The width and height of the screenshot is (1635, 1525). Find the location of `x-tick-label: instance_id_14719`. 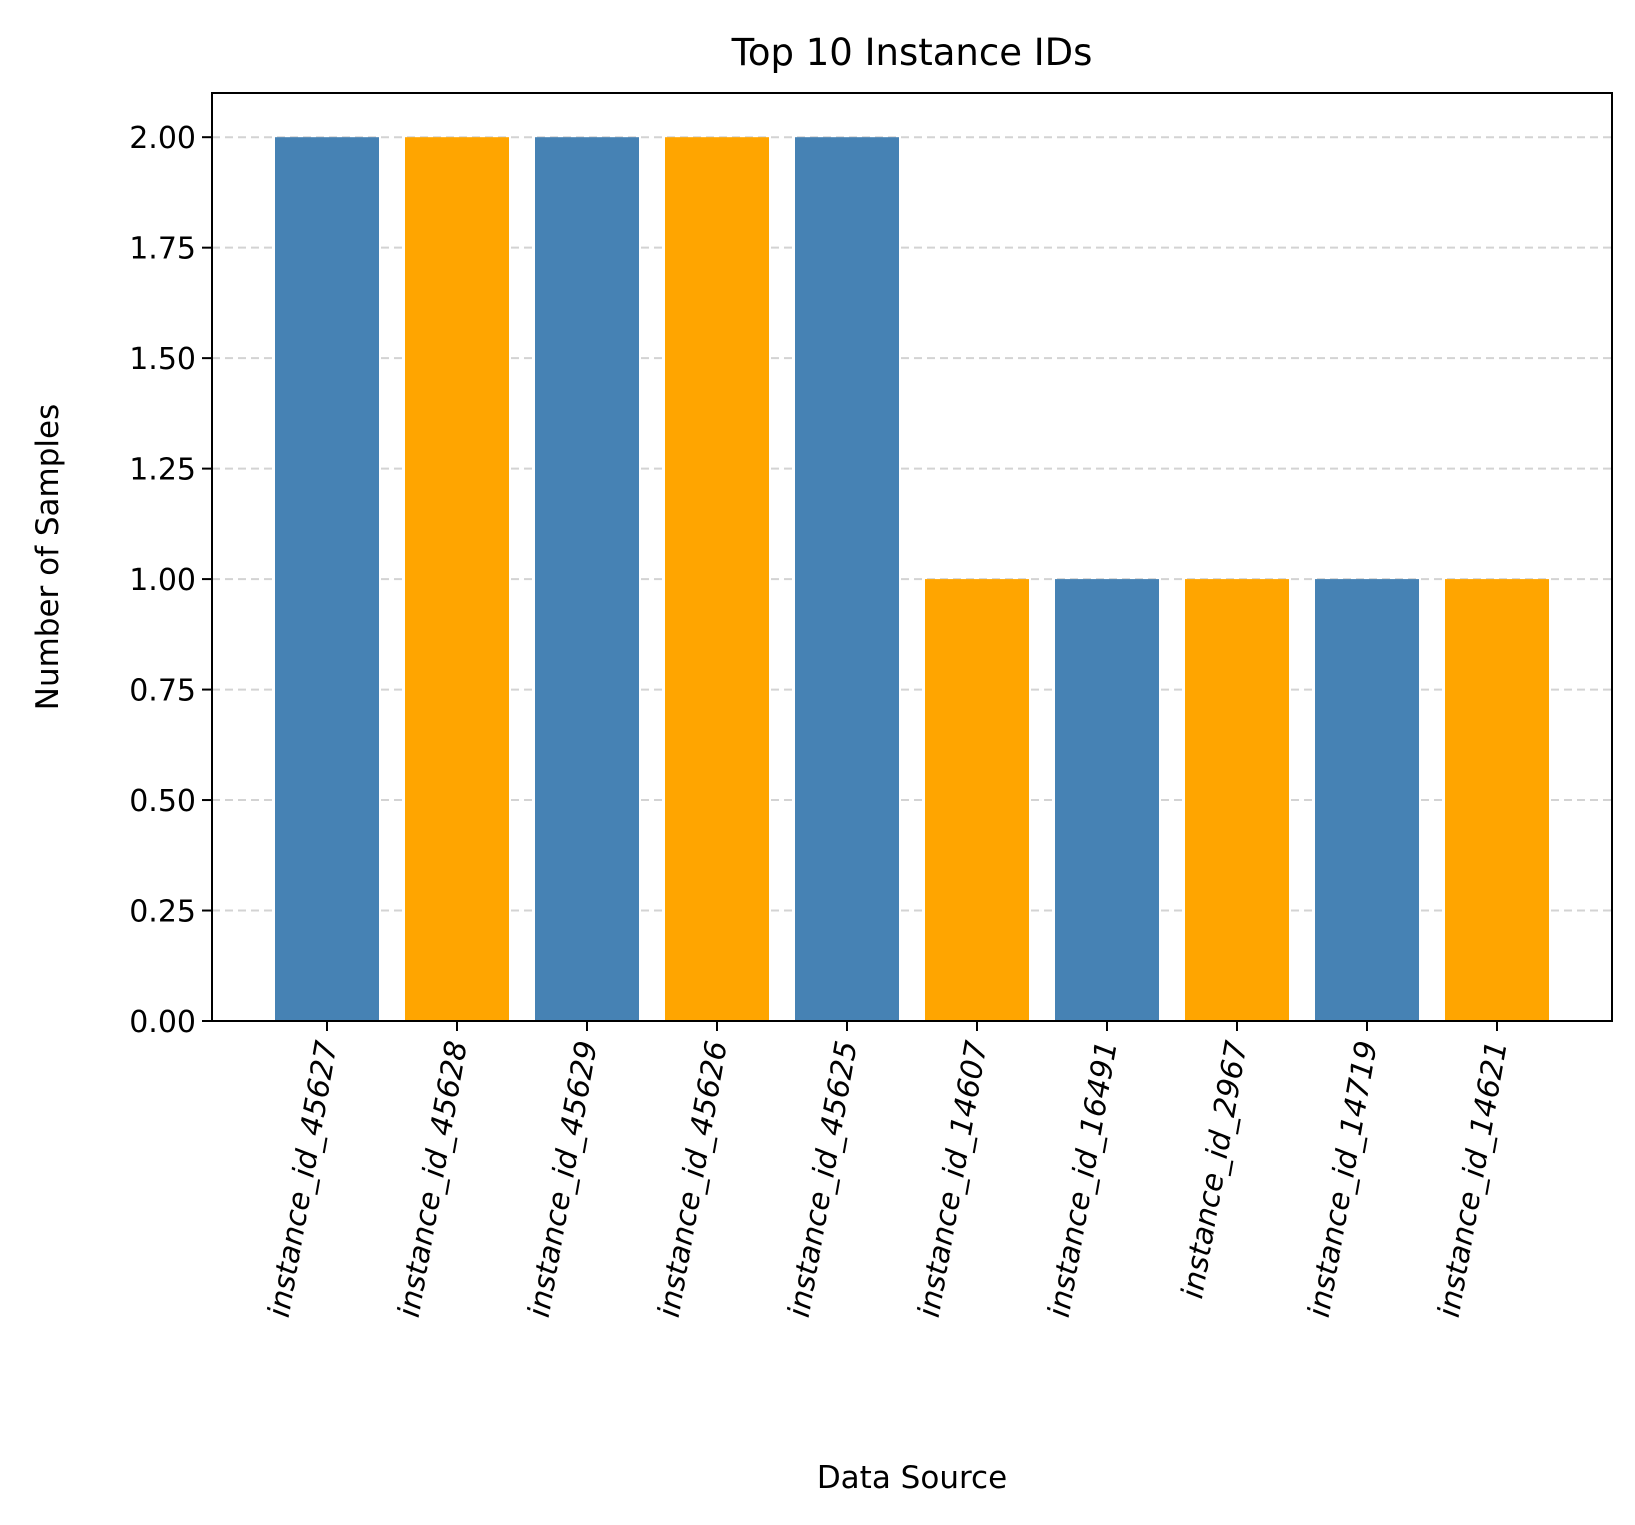

x-tick-label: instance_id_14719 is located at coordinates (1343, 1179).